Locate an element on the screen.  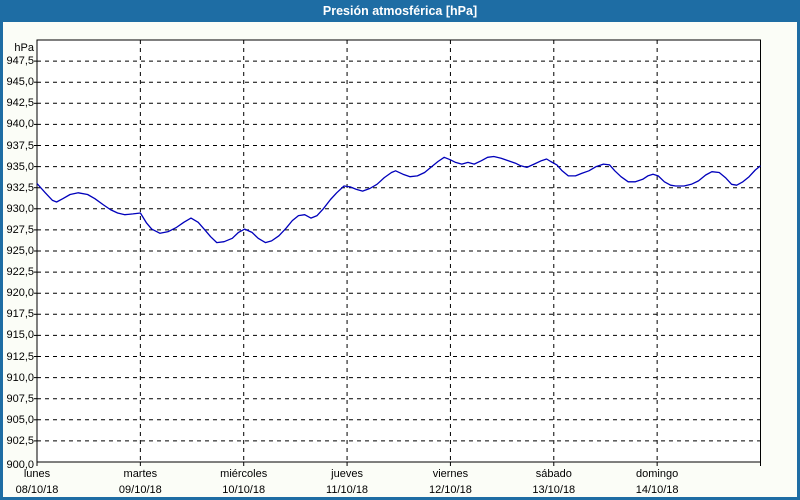
x-day-label: viernes is located at coordinates (450, 474).